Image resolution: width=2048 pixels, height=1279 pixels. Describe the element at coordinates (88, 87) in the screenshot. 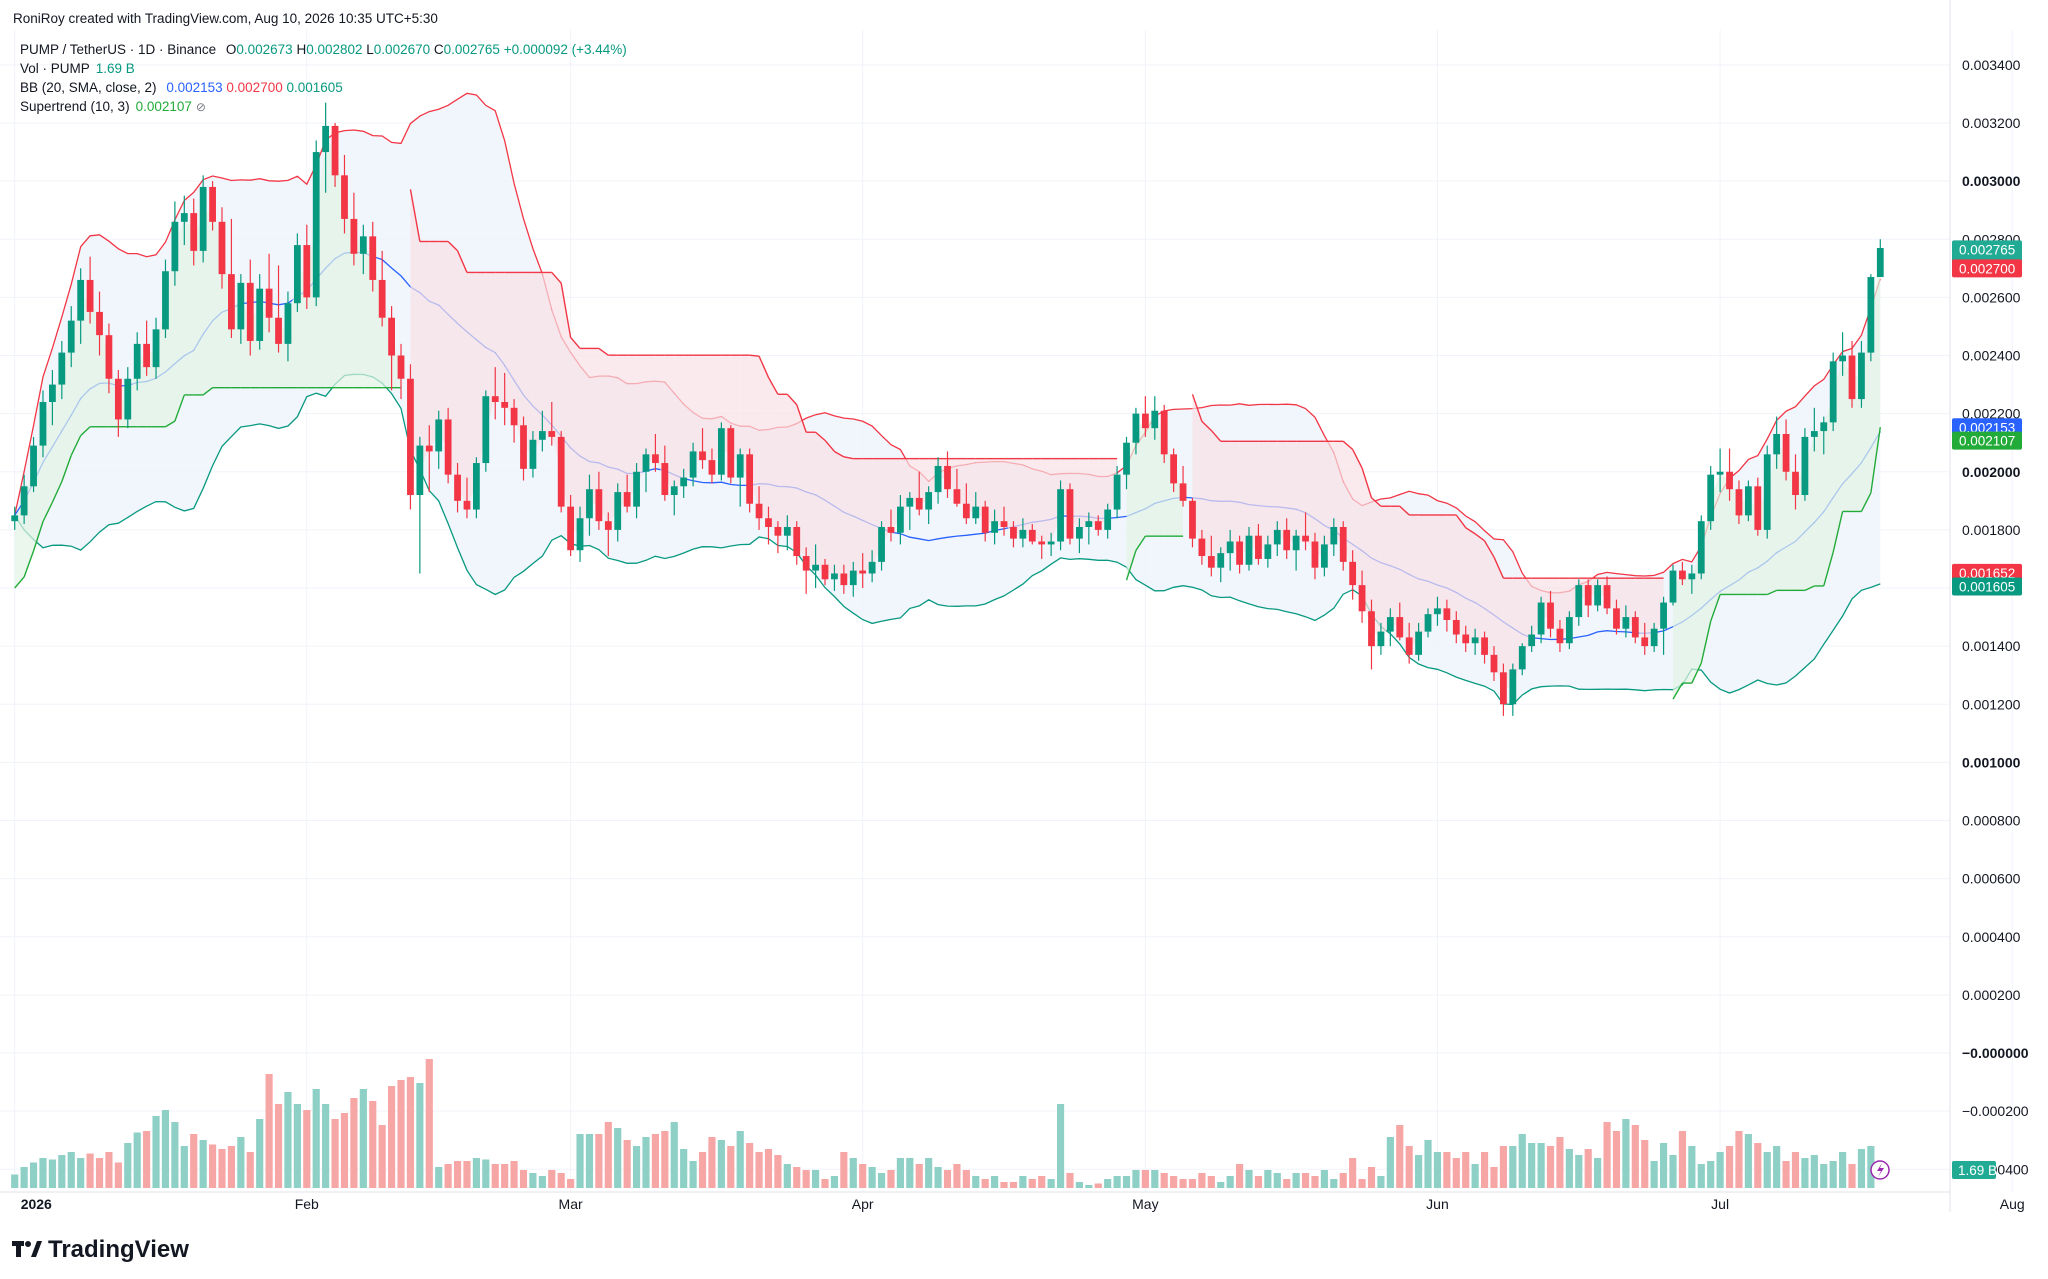

I see `bb-indicator-name: BB (20, SMA, close, 2)` at that location.